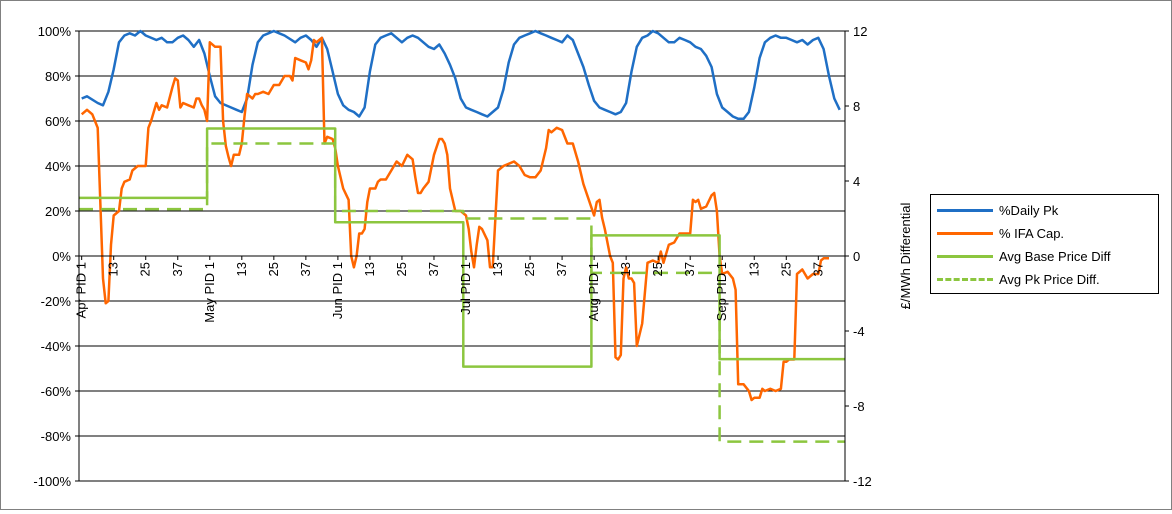  I want to click on legend-label-avg-pk-price-diff: Avg Pk Price Diff., so click(1049, 279).